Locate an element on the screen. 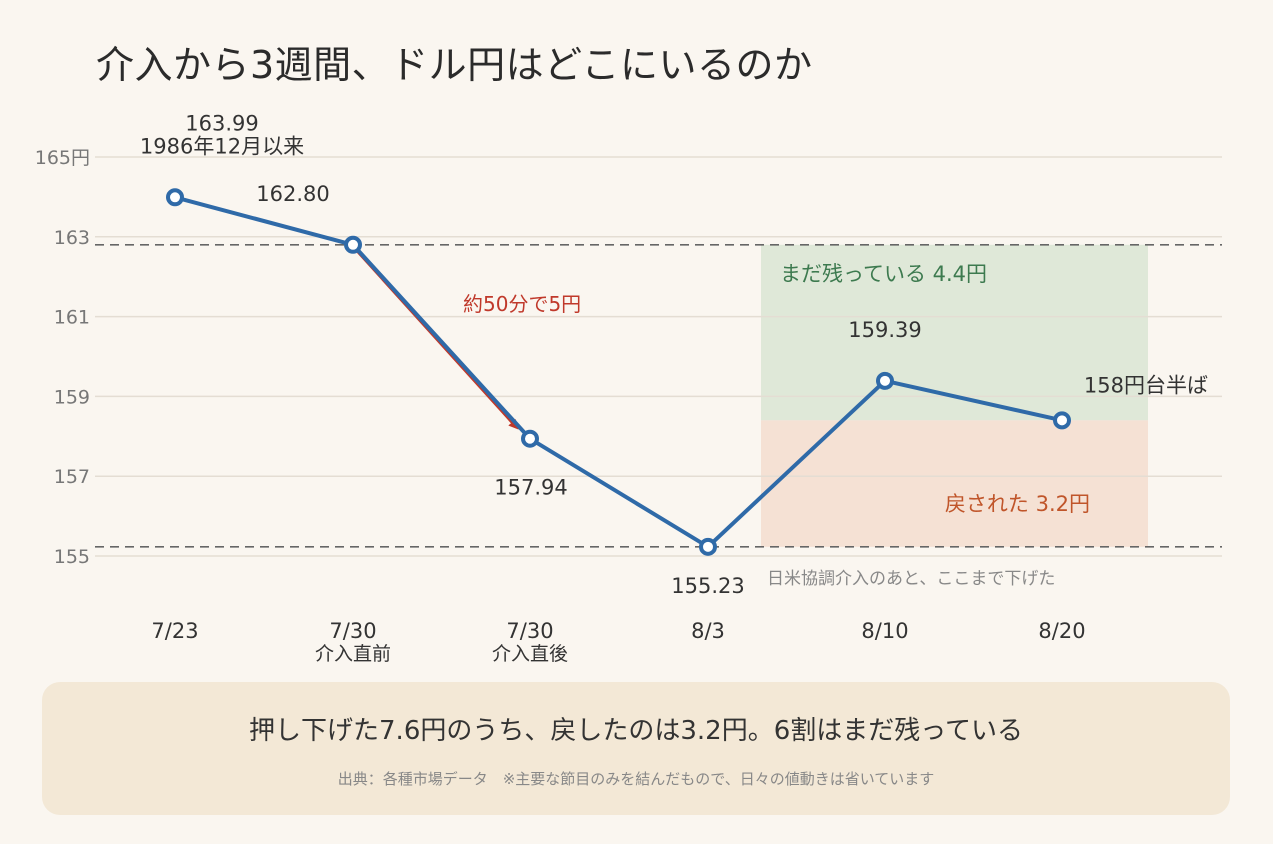  data-note: 1986年12月以来 is located at coordinates (222, 146).